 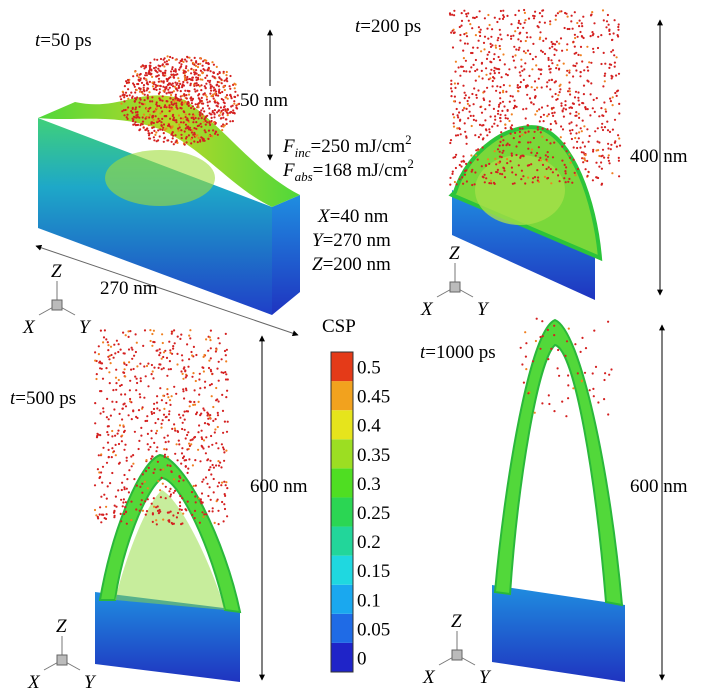 I want to click on dimension-value: =200 nm, so click(x=357, y=264).